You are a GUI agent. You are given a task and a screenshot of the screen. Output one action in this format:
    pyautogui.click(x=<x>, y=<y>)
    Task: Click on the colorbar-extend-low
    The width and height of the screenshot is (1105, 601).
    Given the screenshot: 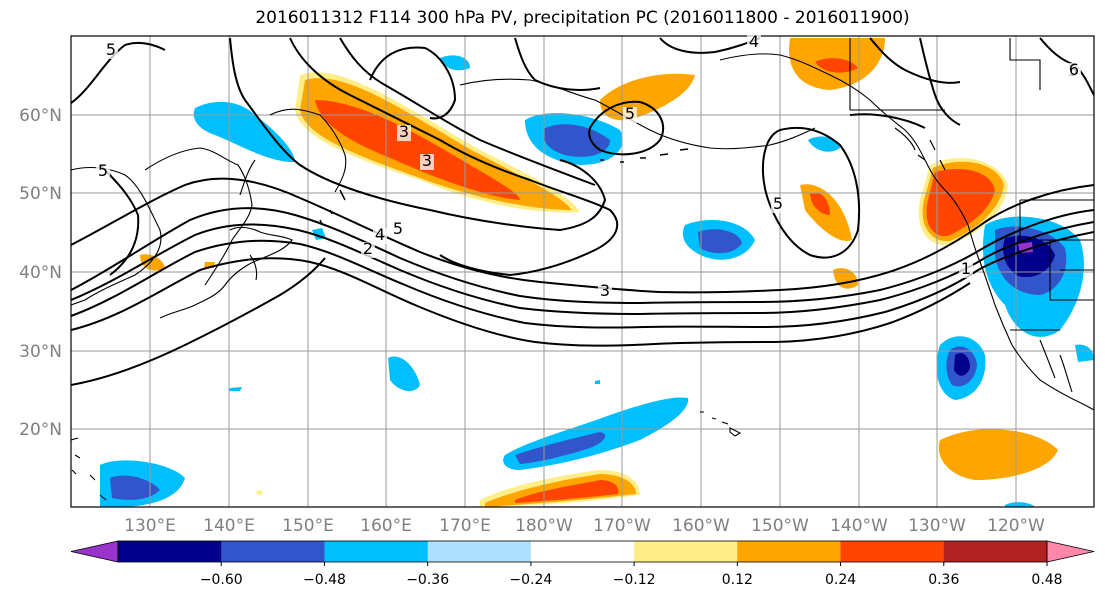 What is the action you would take?
    pyautogui.click(x=94, y=551)
    